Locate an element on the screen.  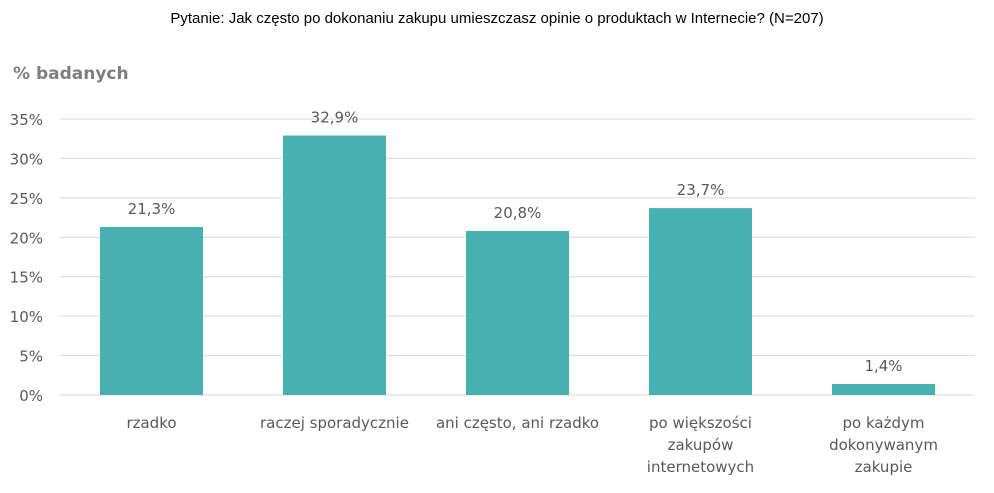
data-label: 32,9% is located at coordinates (335, 118).